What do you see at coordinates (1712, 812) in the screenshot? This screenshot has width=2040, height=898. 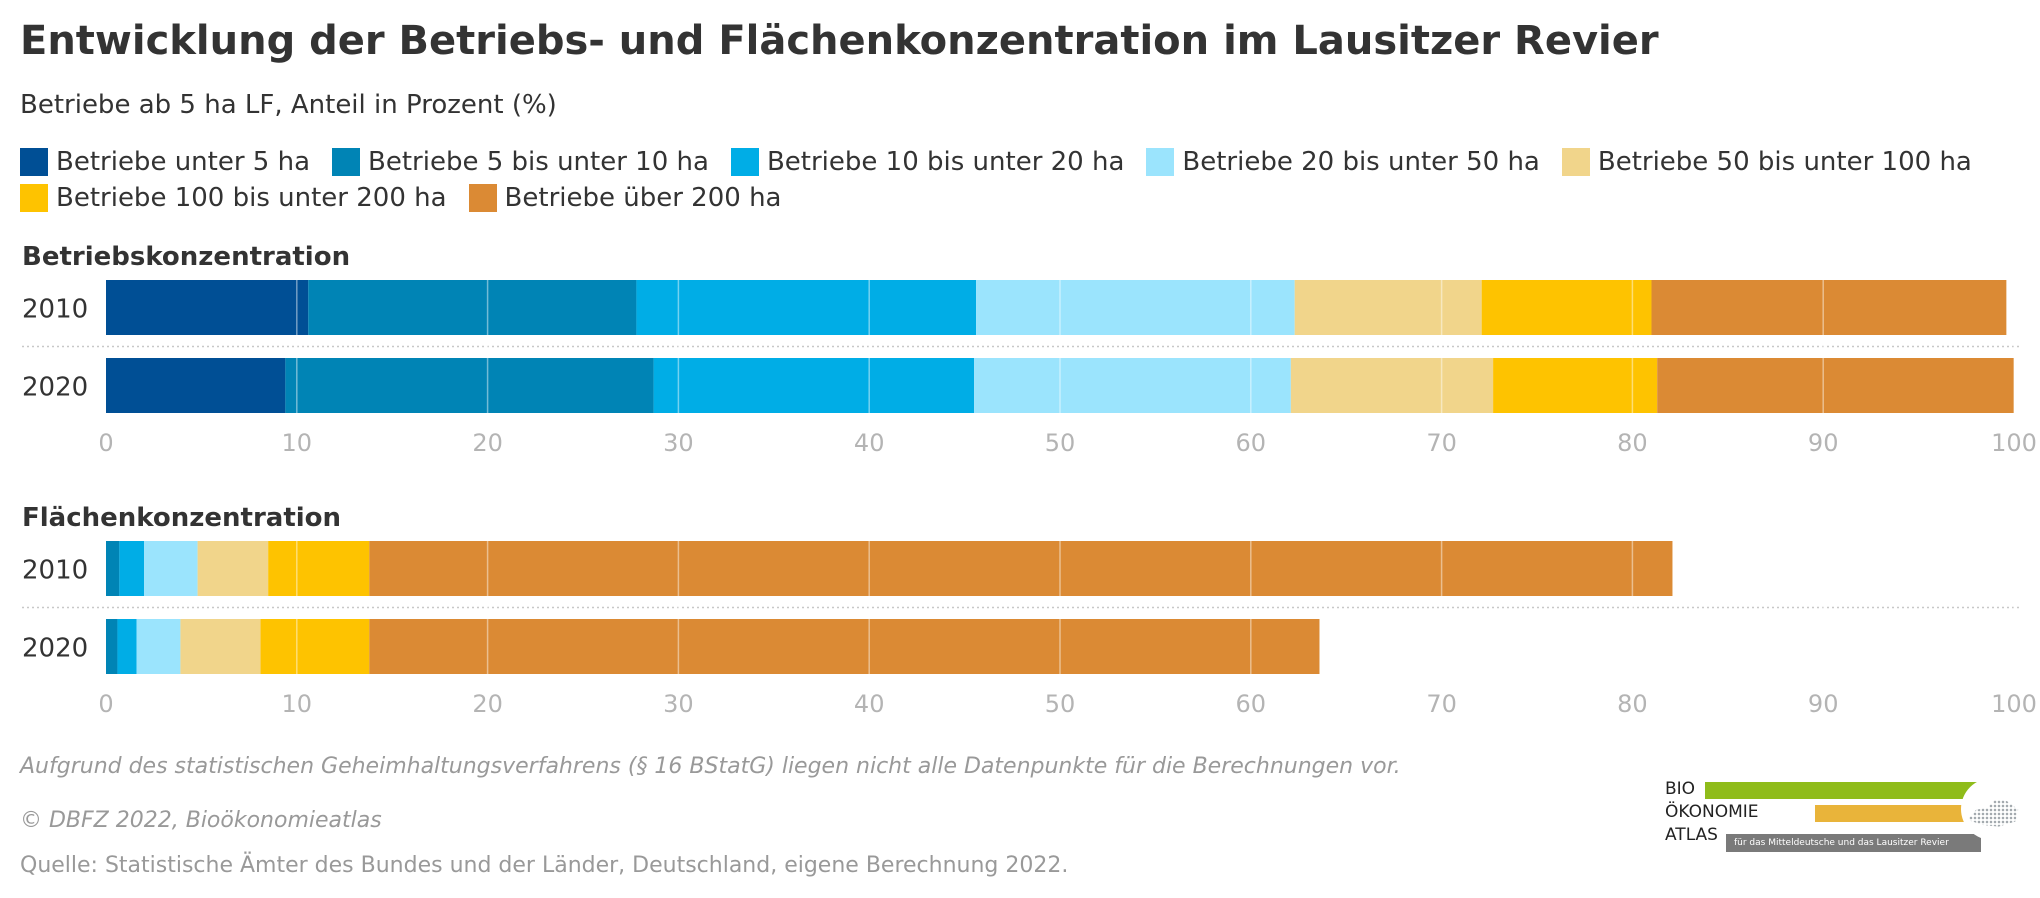 I see `logo-word-oekonomie: ÖKONOMIE` at bounding box center [1712, 812].